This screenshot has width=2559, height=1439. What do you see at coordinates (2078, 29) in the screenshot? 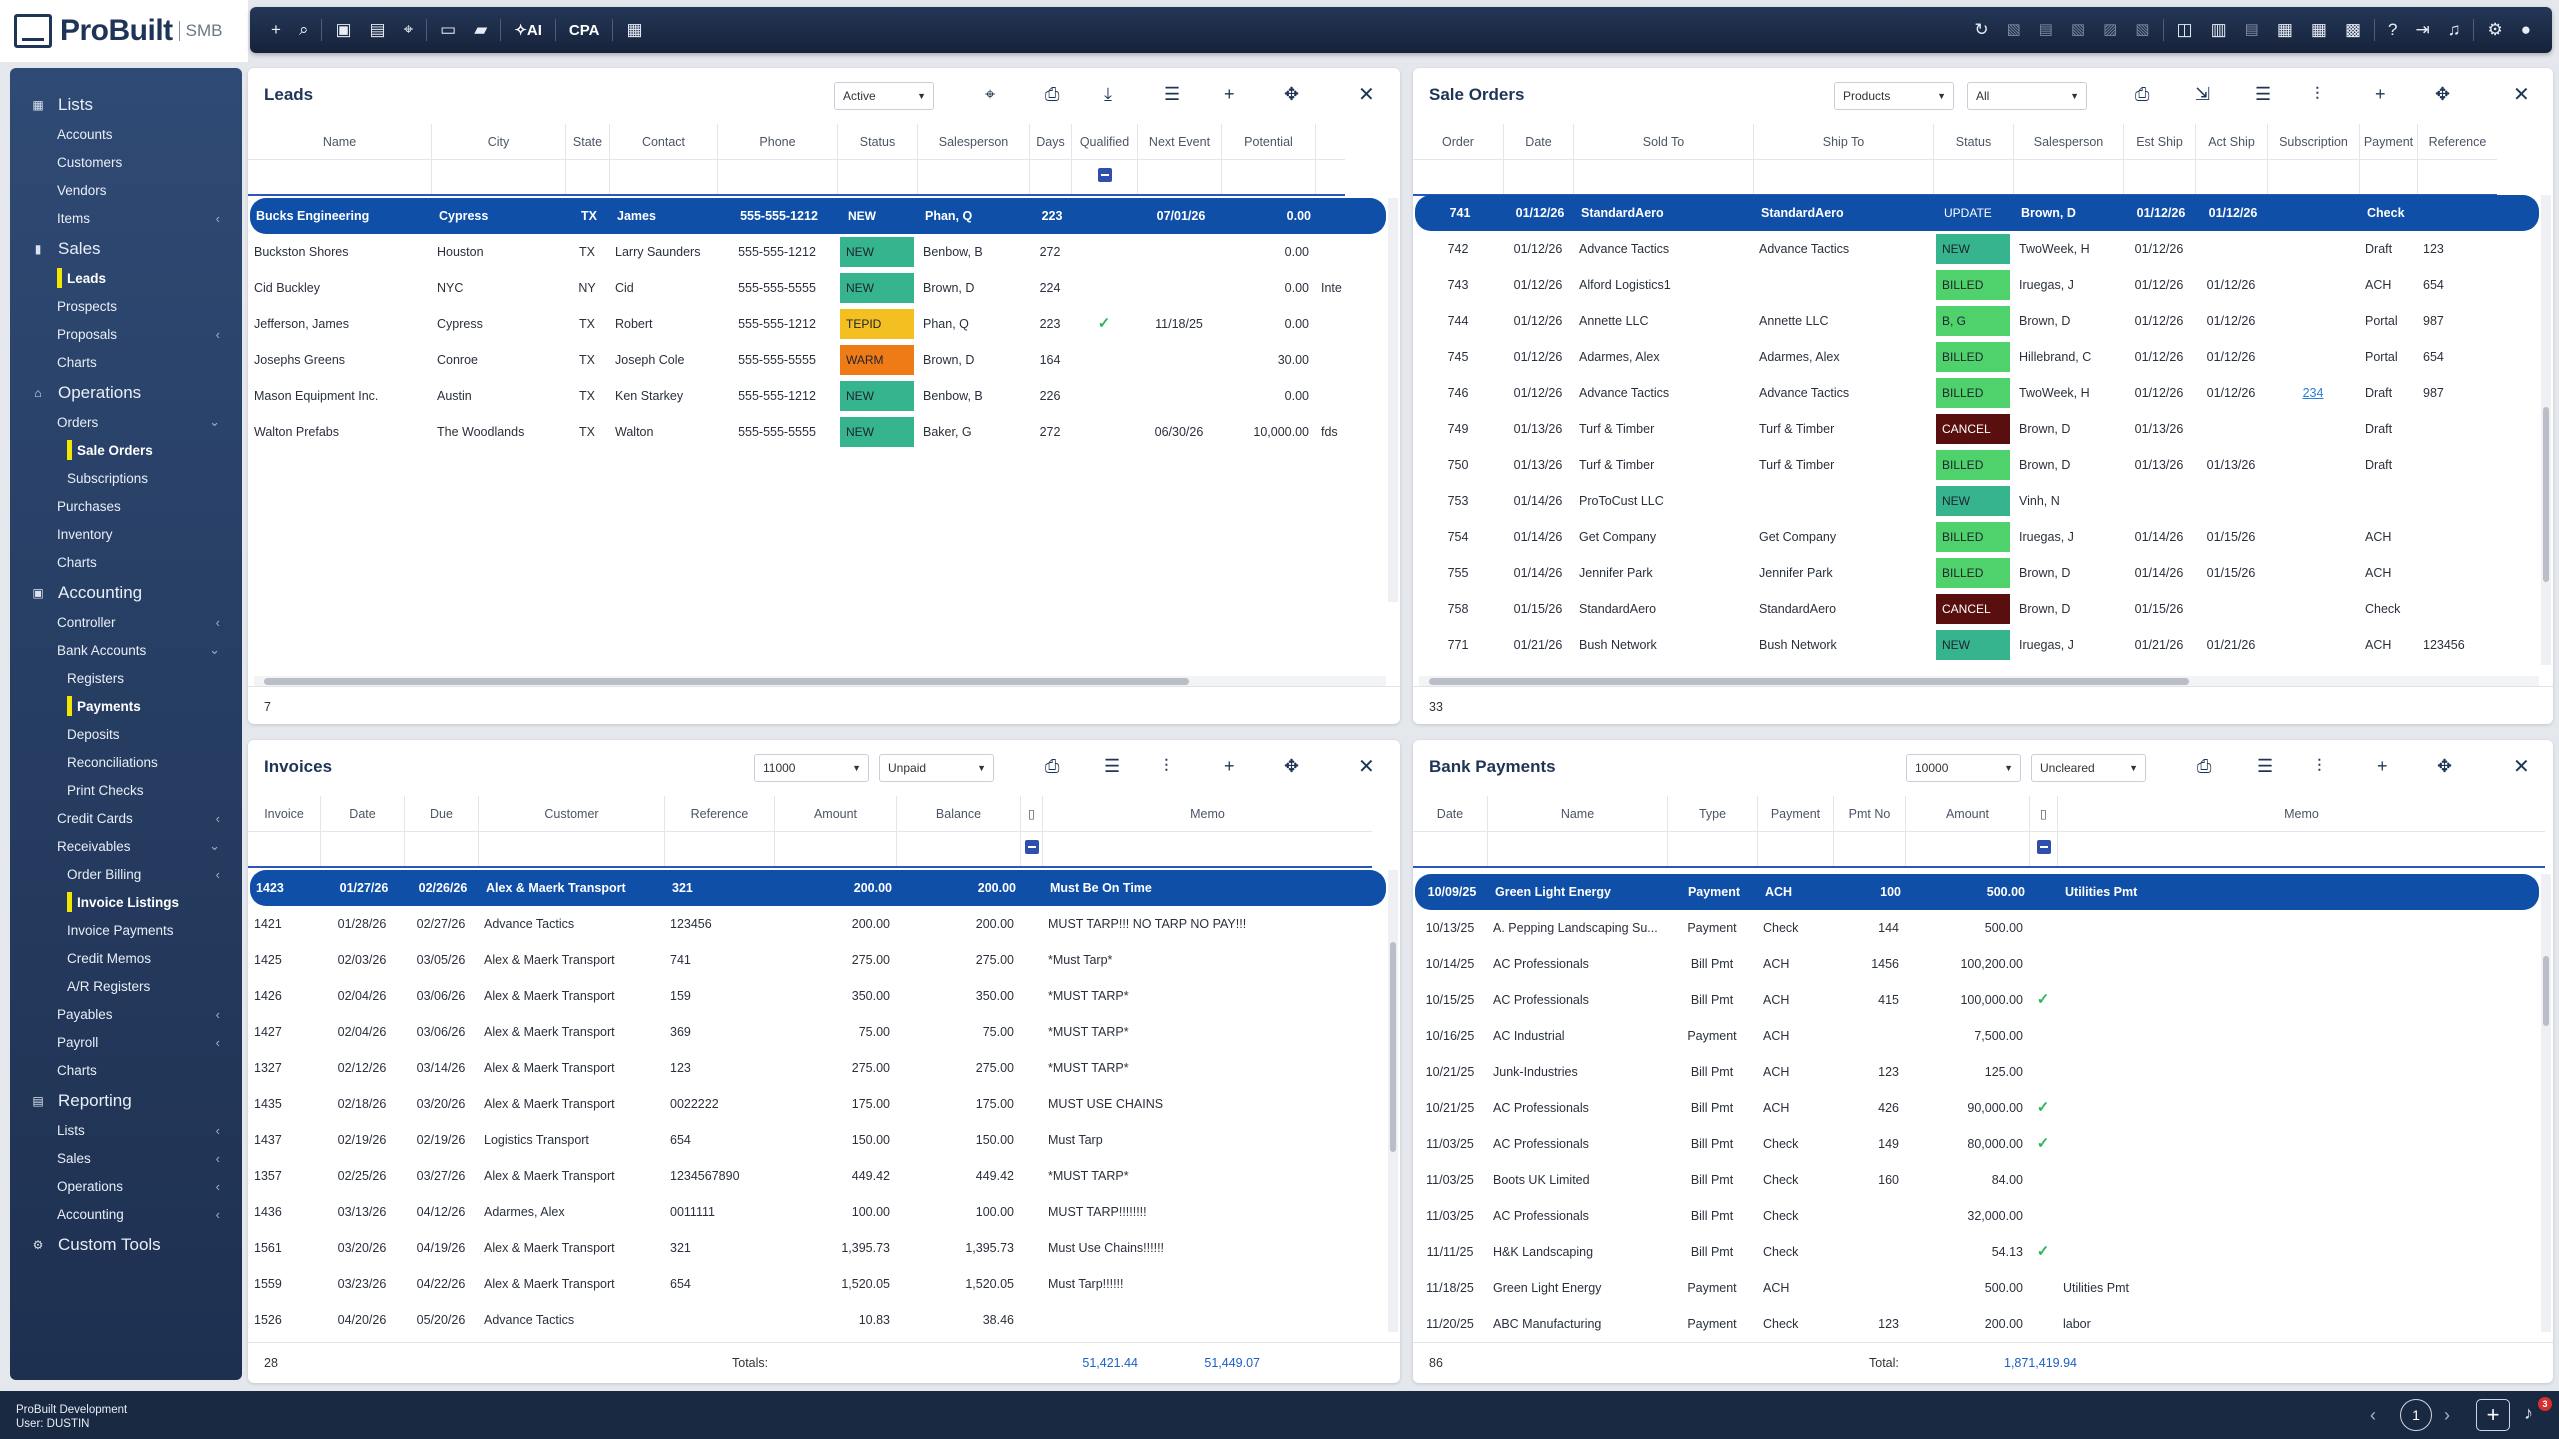
I see `layout-3-icon: ▧` at bounding box center [2078, 29].